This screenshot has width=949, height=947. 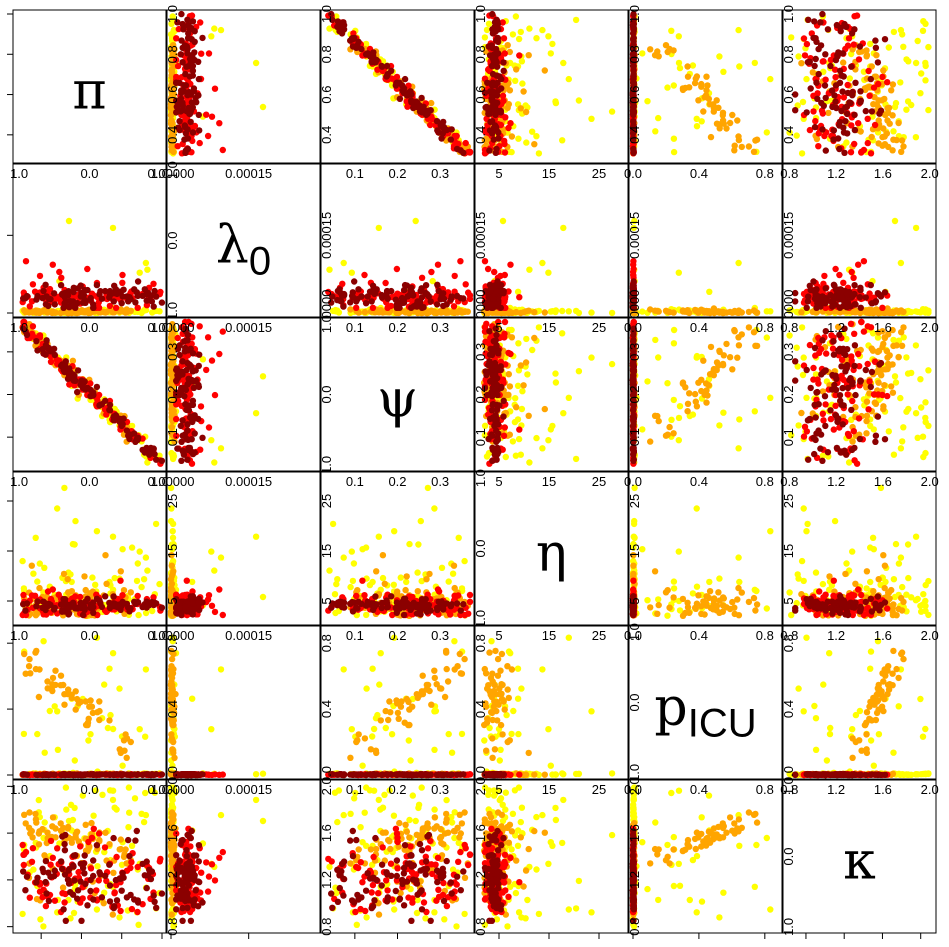 I want to click on panel-pi-vs-eta: 0.40.60.81.0, so click(x=551, y=84).